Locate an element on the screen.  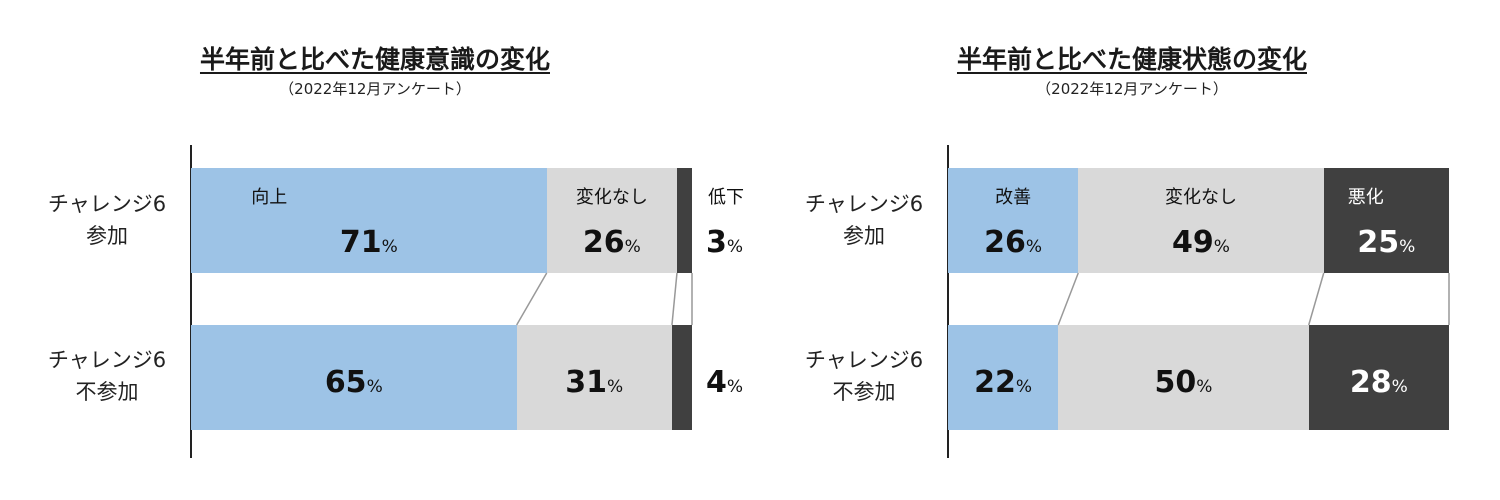
data-label: 3% is located at coordinates (724, 242).